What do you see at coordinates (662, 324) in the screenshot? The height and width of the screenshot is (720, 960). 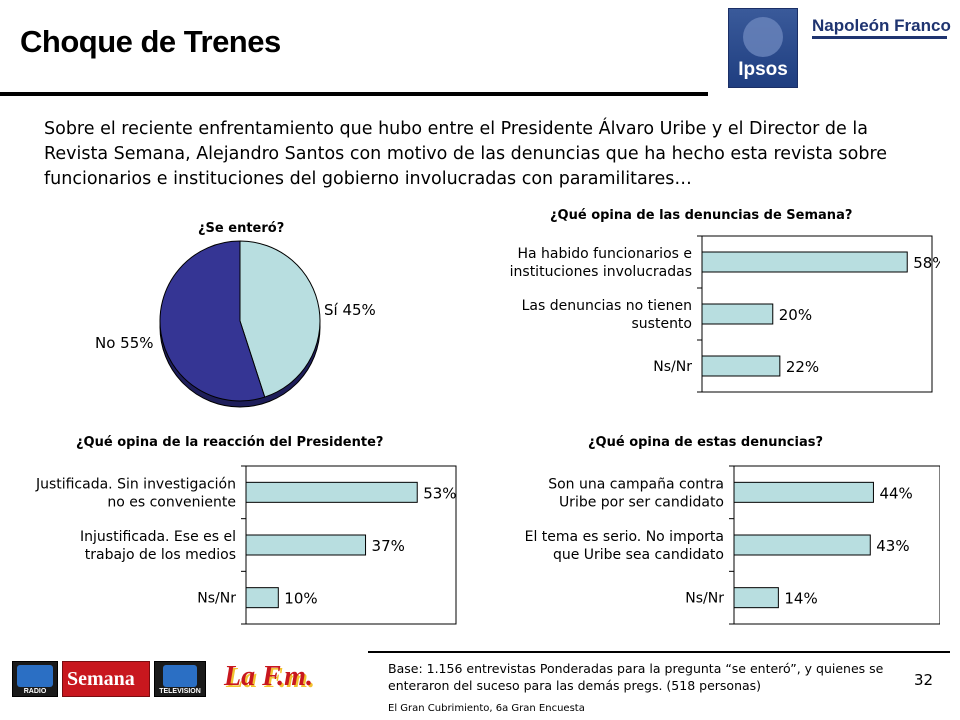 I see `category-label-1-1: sustento` at bounding box center [662, 324].